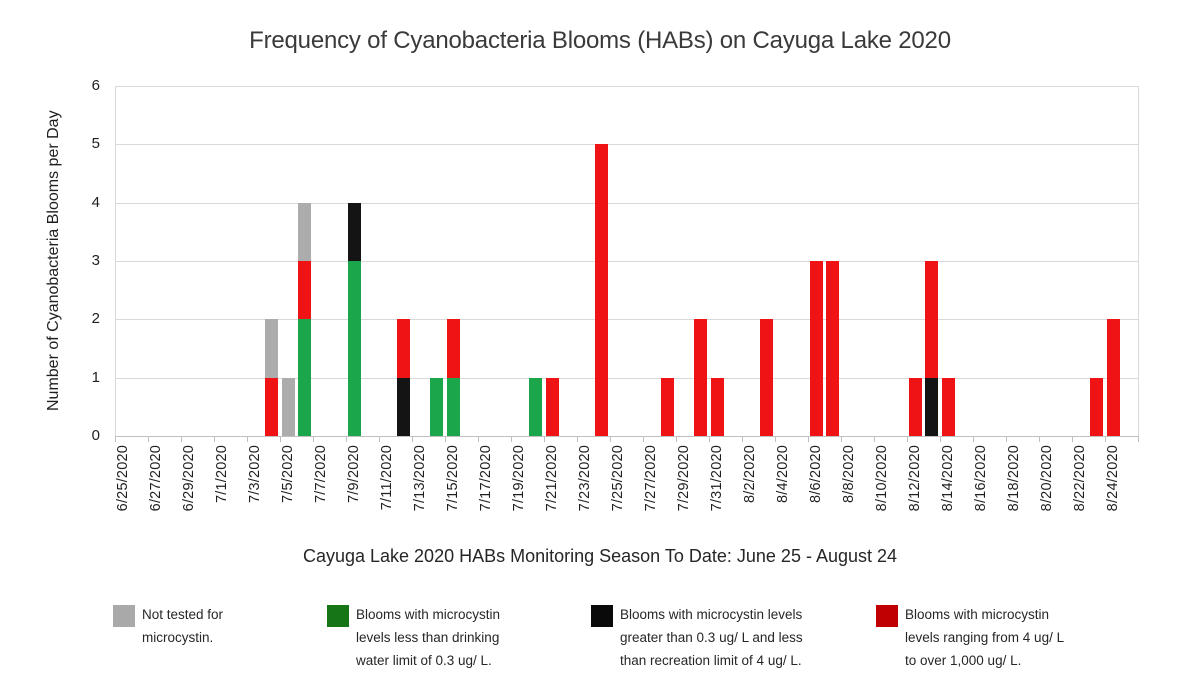 The height and width of the screenshot is (700, 1200). I want to click on bar-7/14/2020, so click(437, 406).